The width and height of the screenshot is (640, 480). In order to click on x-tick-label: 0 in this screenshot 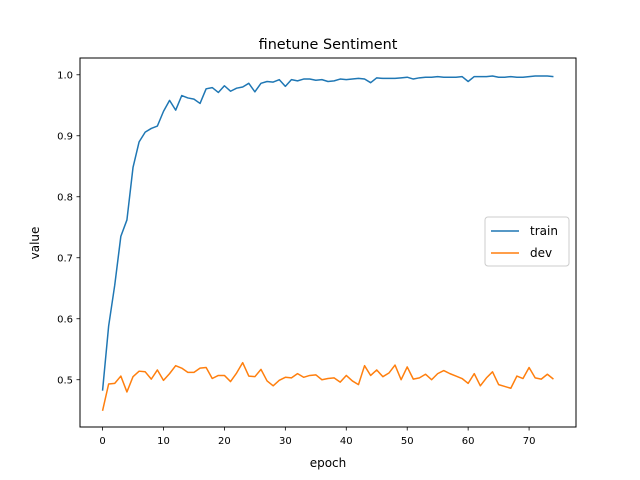, I will do `click(102, 441)`.